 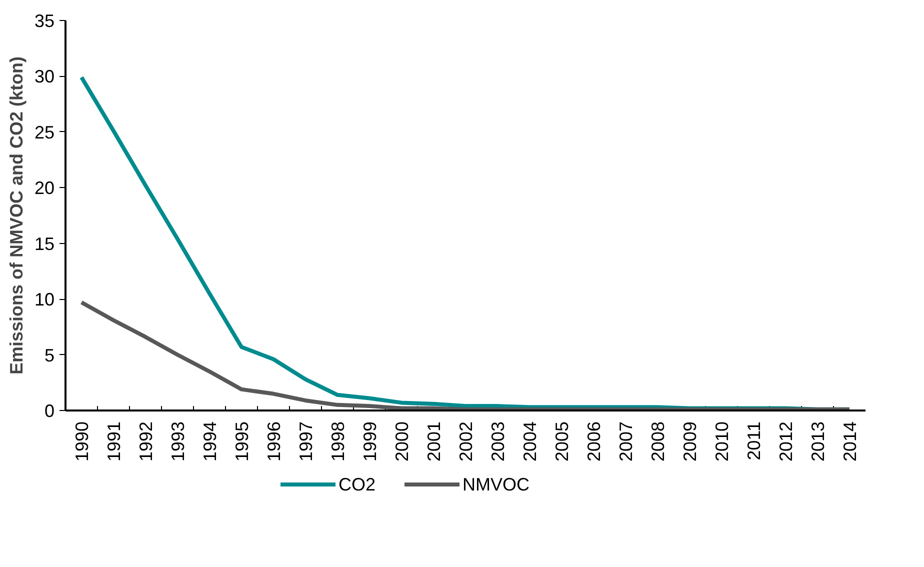 I want to click on x-tick-label: 2011, so click(x=754, y=440).